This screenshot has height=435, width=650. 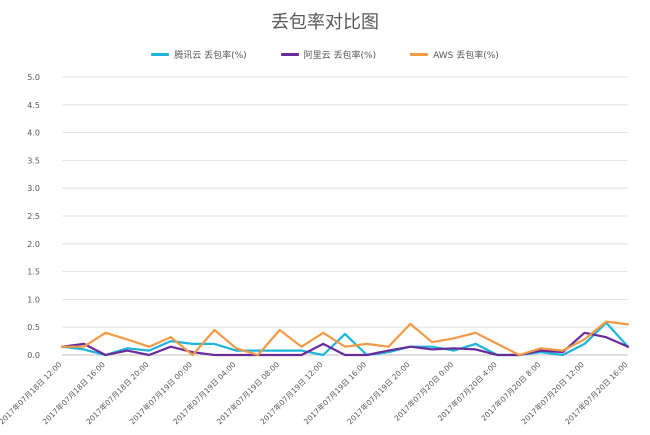 I want to click on legend-item-tencent: 腾讯云 丢包率(%), so click(x=199, y=54).